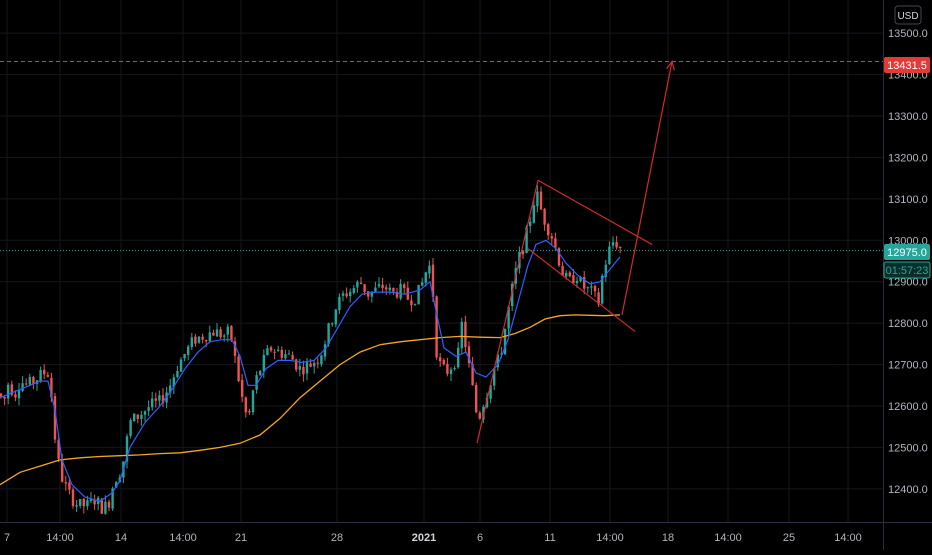  Describe the element at coordinates (908, 324) in the screenshot. I see `y-tick-label: 12800.0` at that location.